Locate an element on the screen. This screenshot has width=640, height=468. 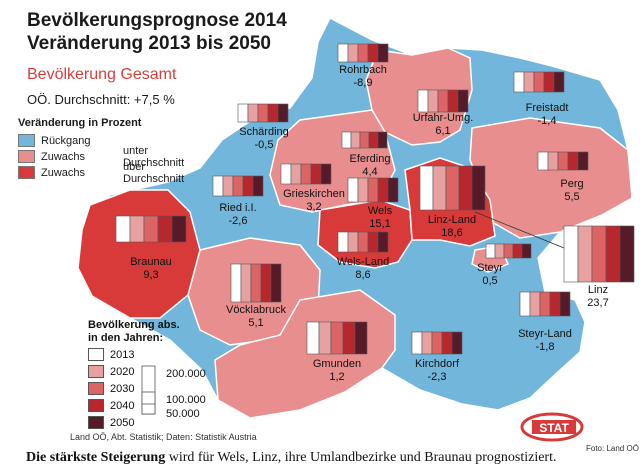
district-name: Gmunden is located at coordinates (337, 364).